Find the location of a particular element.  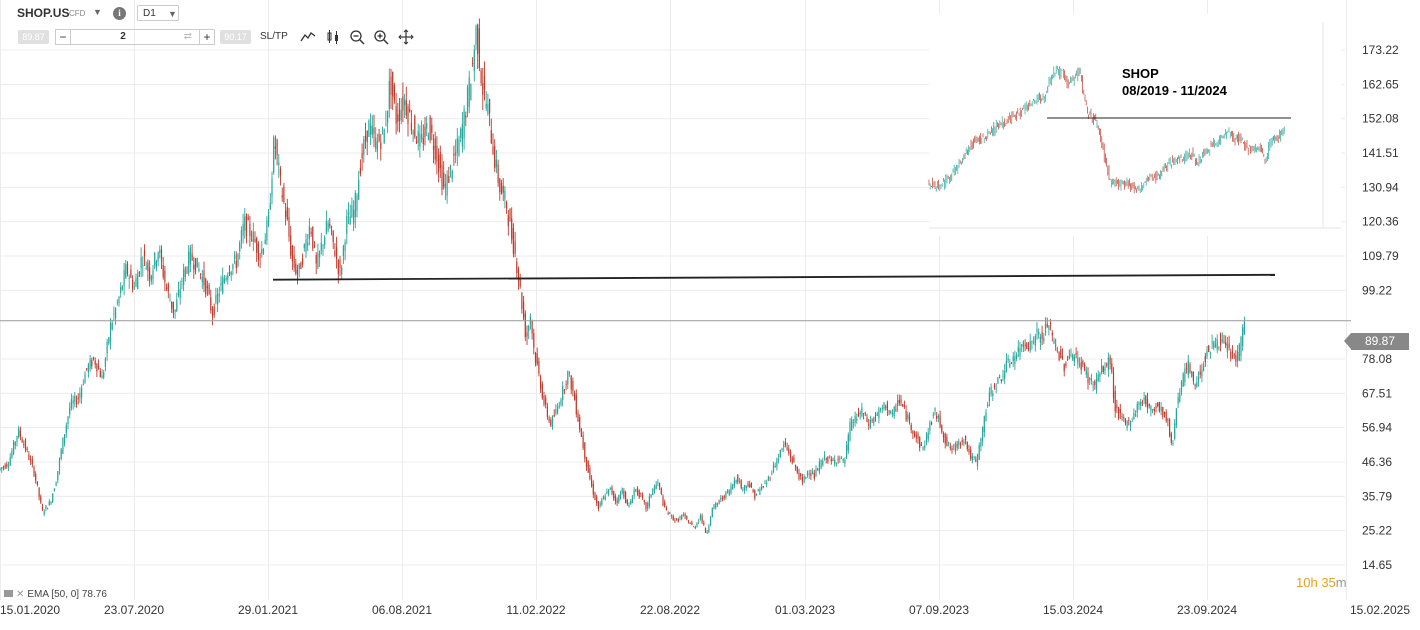

symbol-label: SHOP.US is located at coordinates (43, 13).